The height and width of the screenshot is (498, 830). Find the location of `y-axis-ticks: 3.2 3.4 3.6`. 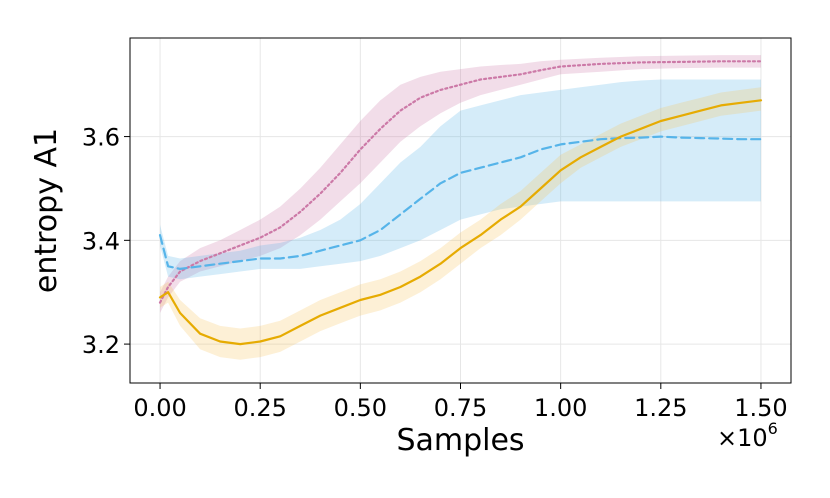

y-axis-ticks: 3.2 3.4 3.6 is located at coordinates (106, 241).